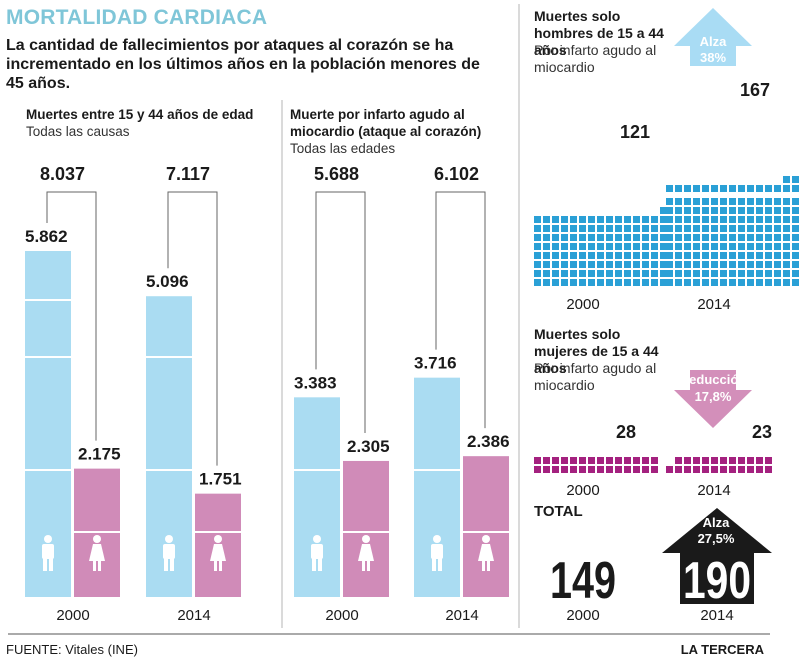 This screenshot has height=663, width=800. I want to click on total-value-p1-2000: 8.037, so click(62, 174).